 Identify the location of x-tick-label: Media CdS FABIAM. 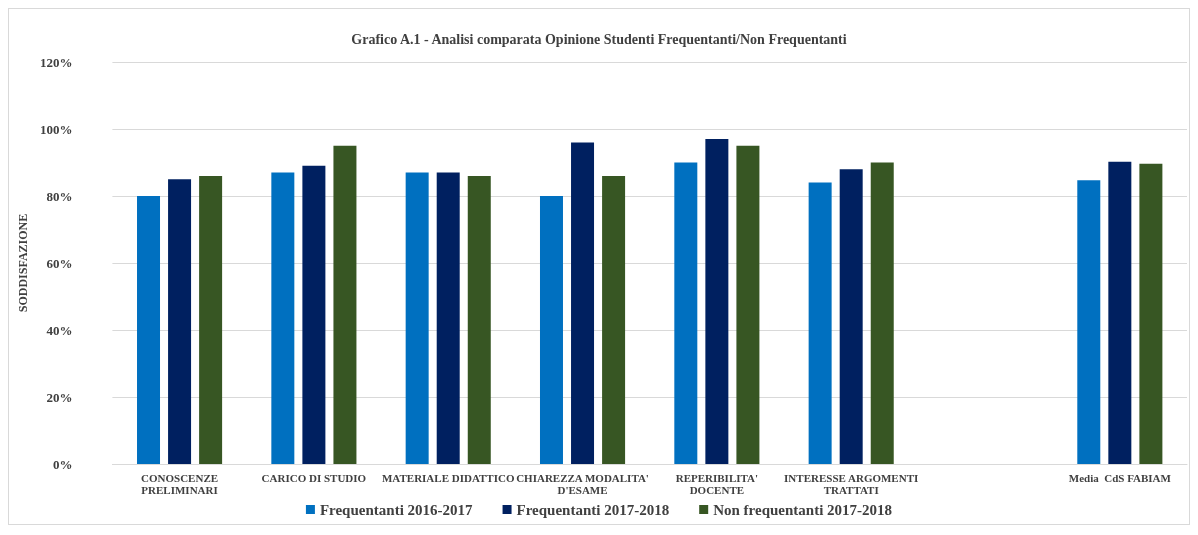
(1120, 478).